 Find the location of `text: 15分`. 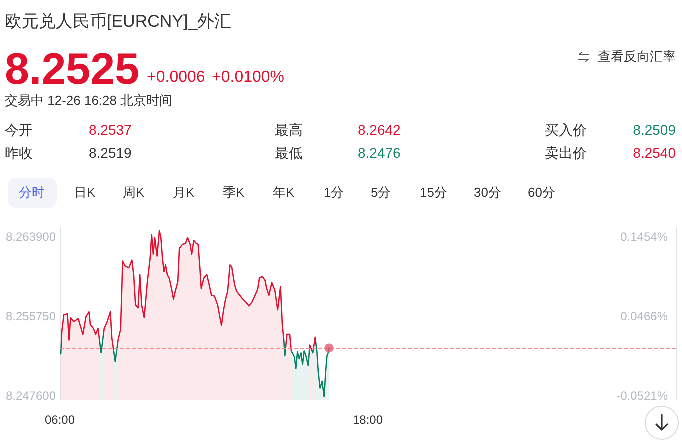

text: 15分 is located at coordinates (434, 193).